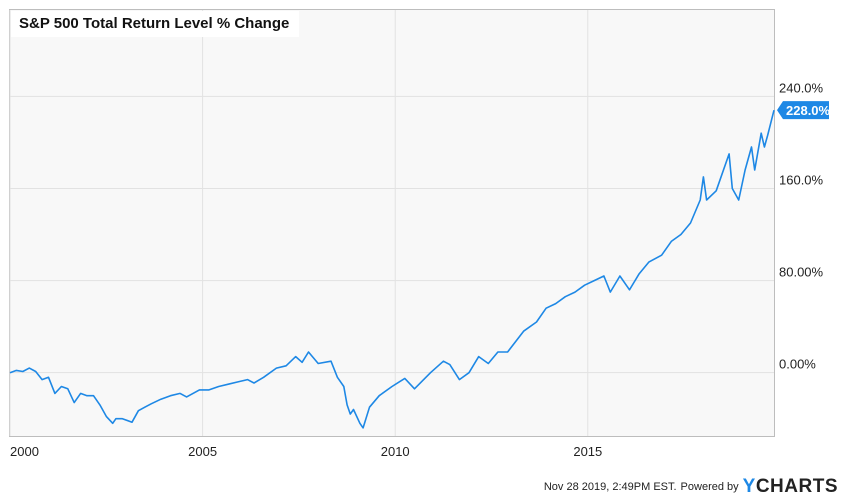  Describe the element at coordinates (709, 487) in the screenshot. I see `footer-powered-by: Powered by` at that location.